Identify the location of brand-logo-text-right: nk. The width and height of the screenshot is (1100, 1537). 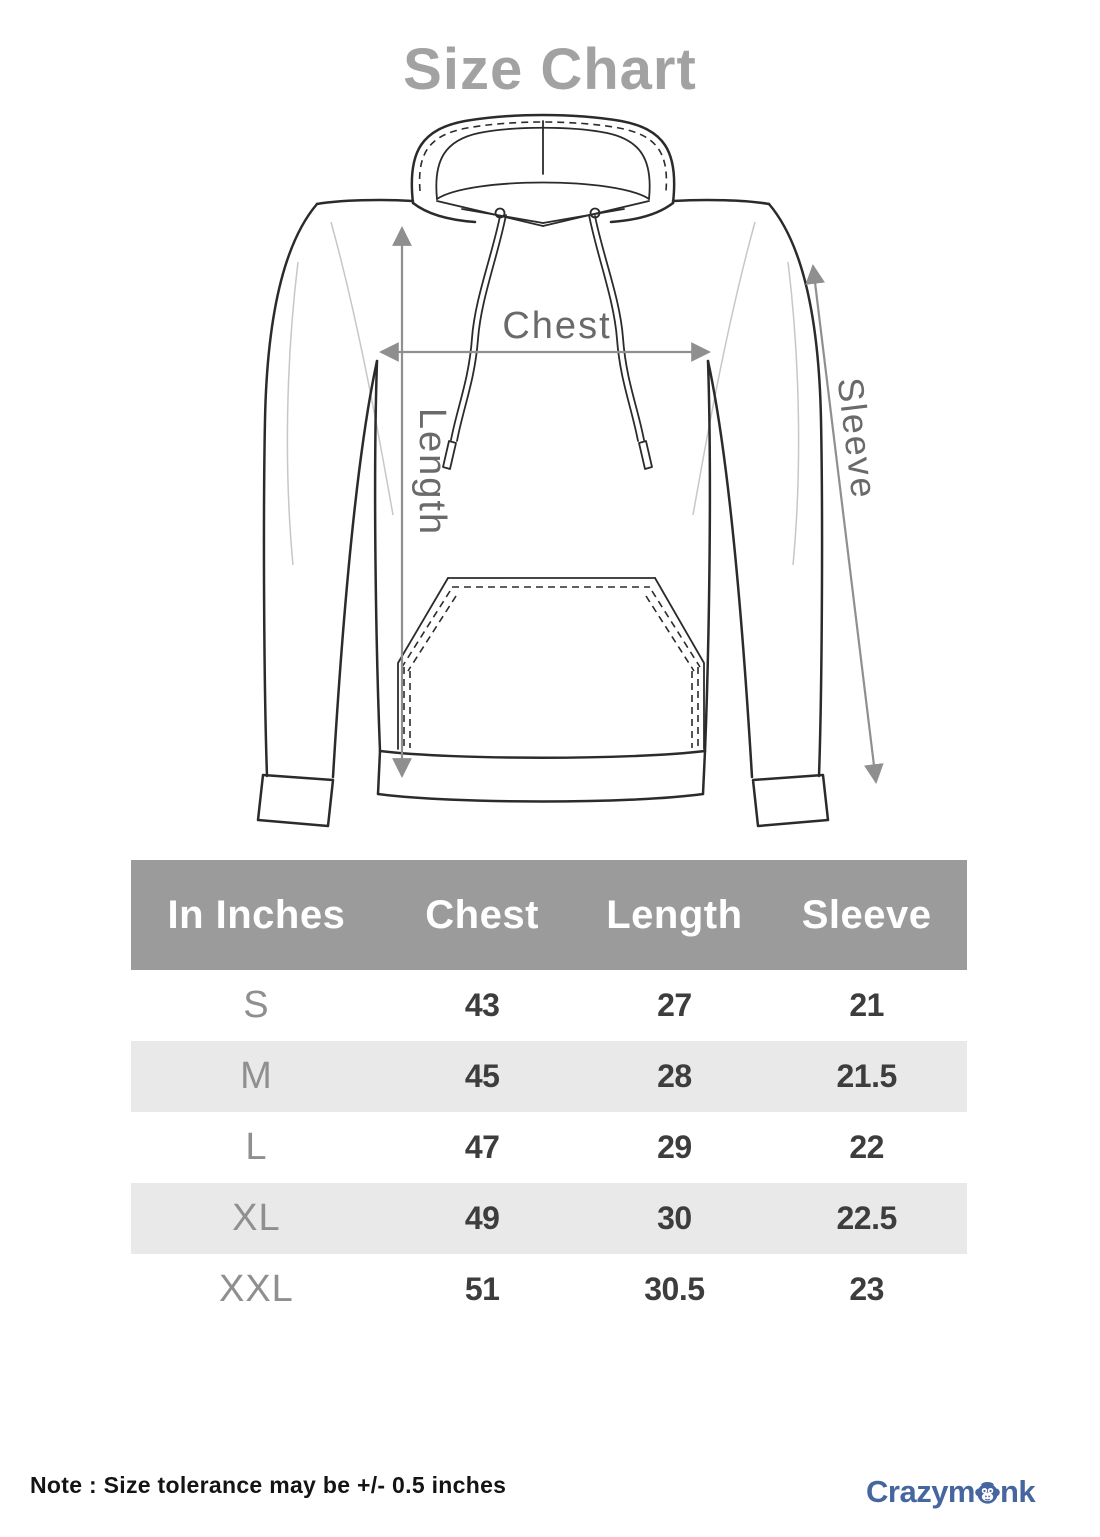
(1018, 1491).